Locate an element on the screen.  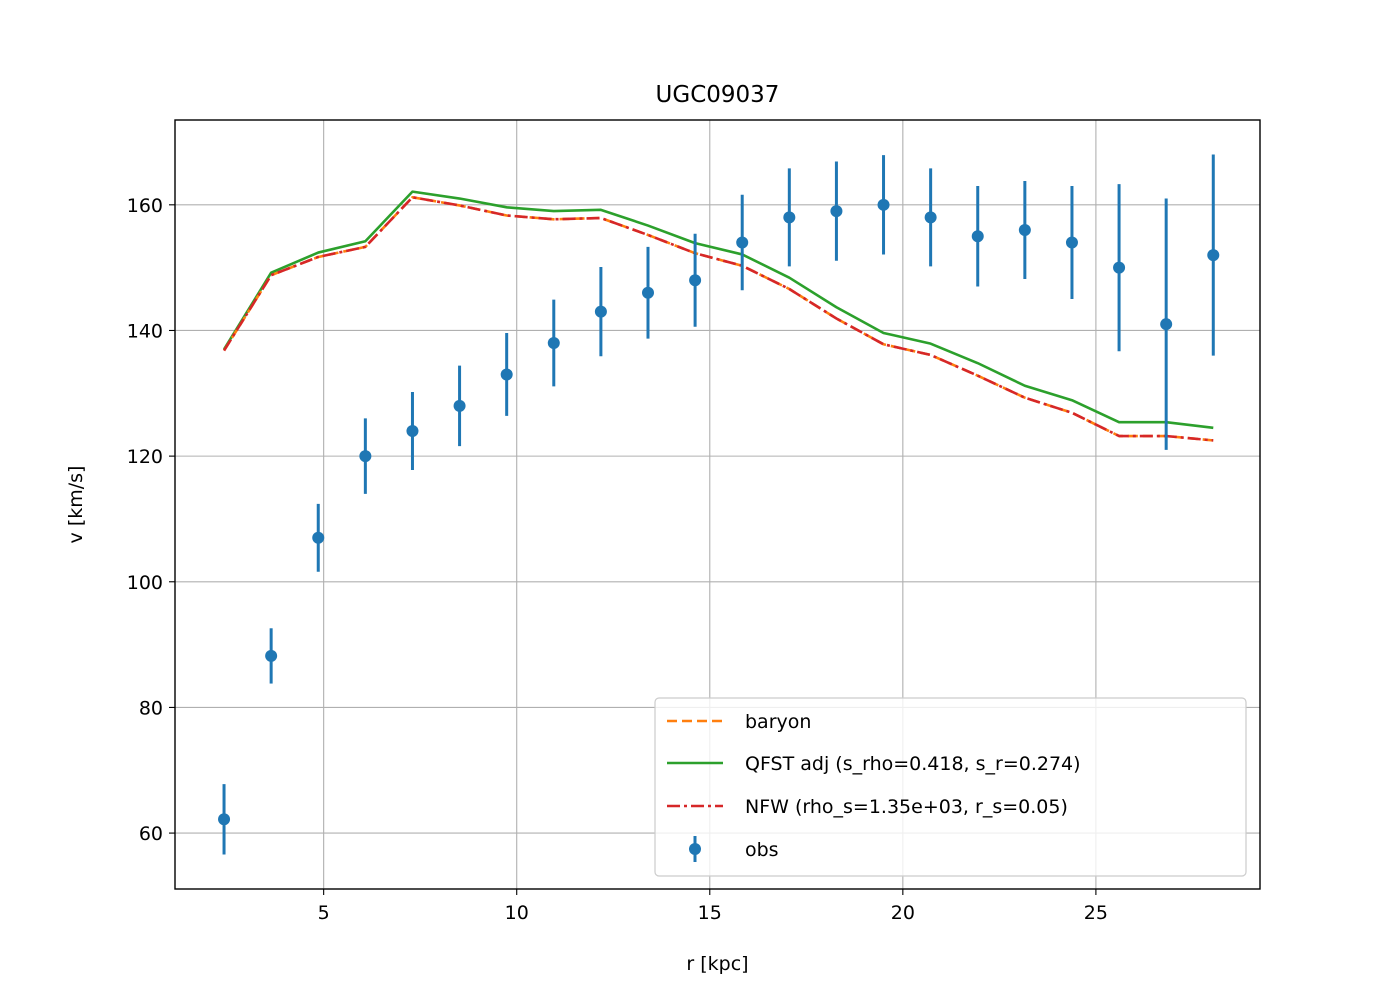
y-tick-label: 120 is located at coordinates (145, 457).